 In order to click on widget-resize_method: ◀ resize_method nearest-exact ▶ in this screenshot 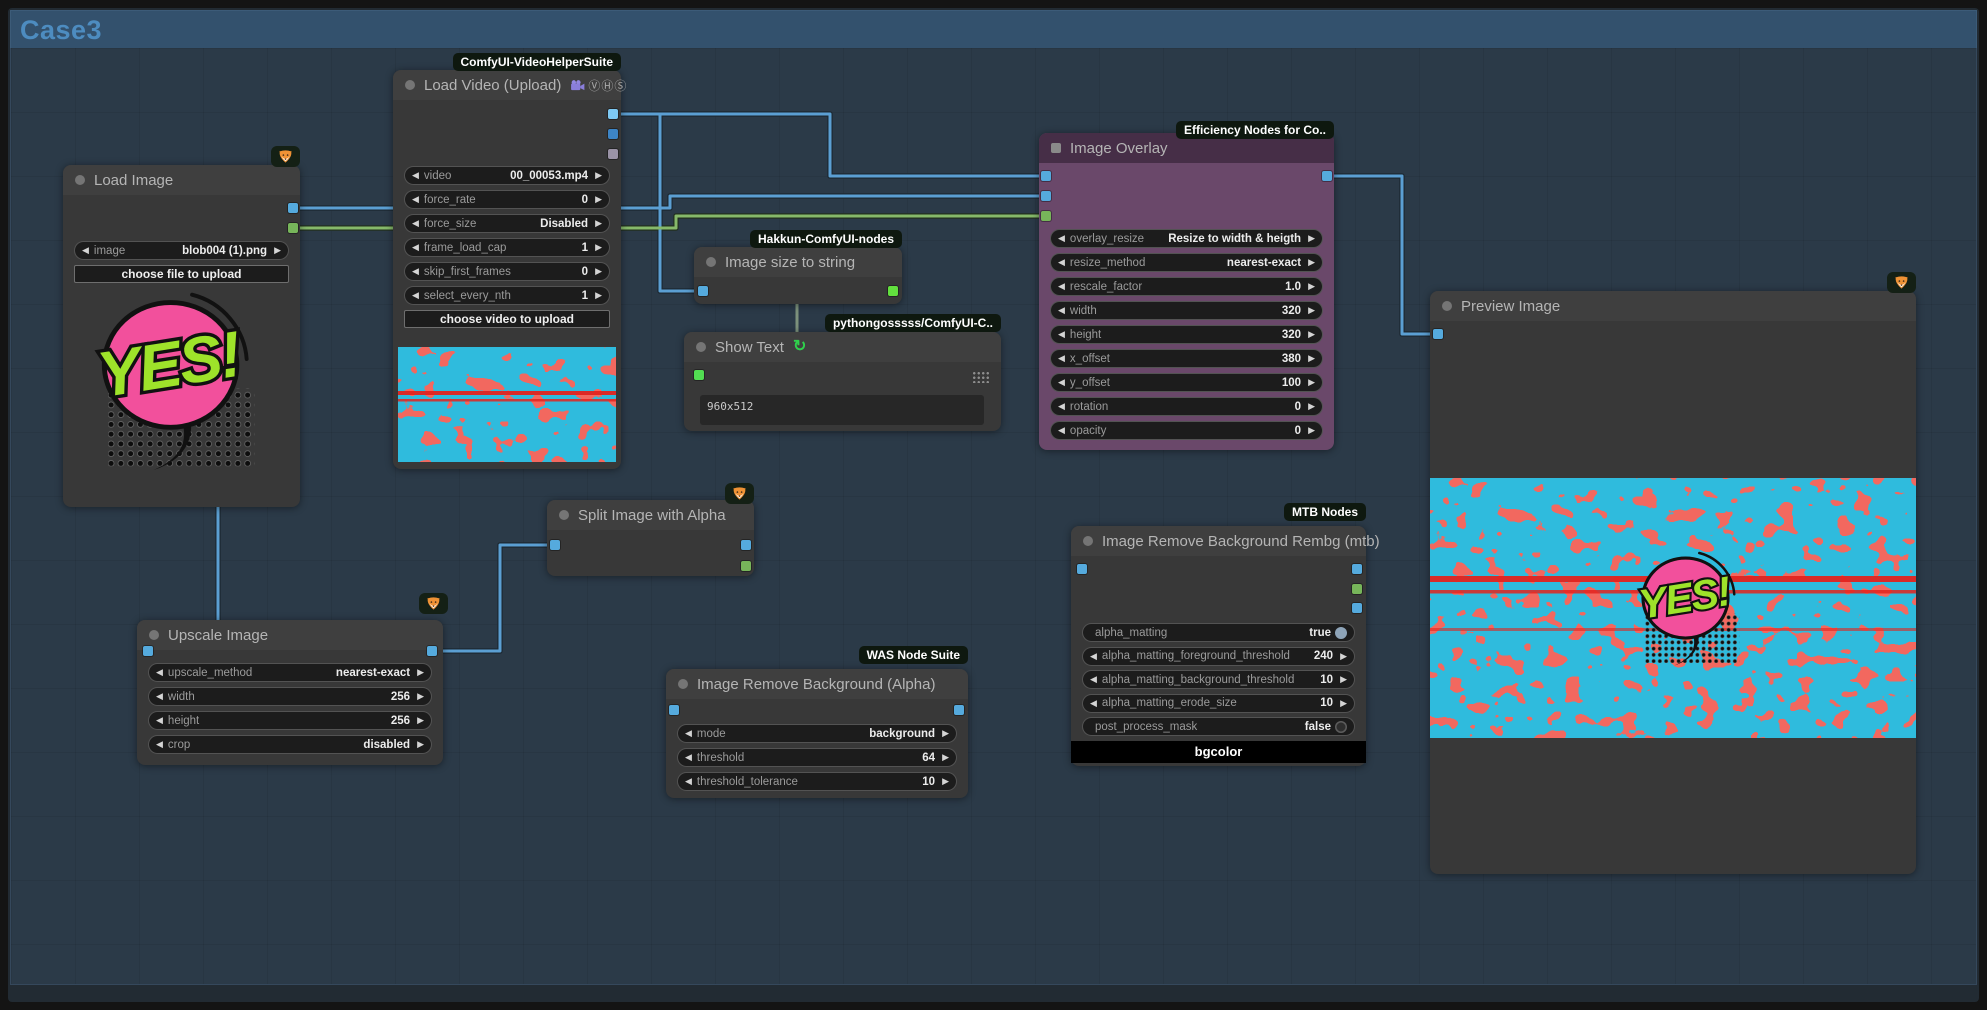, I will do `click(1186, 262)`.